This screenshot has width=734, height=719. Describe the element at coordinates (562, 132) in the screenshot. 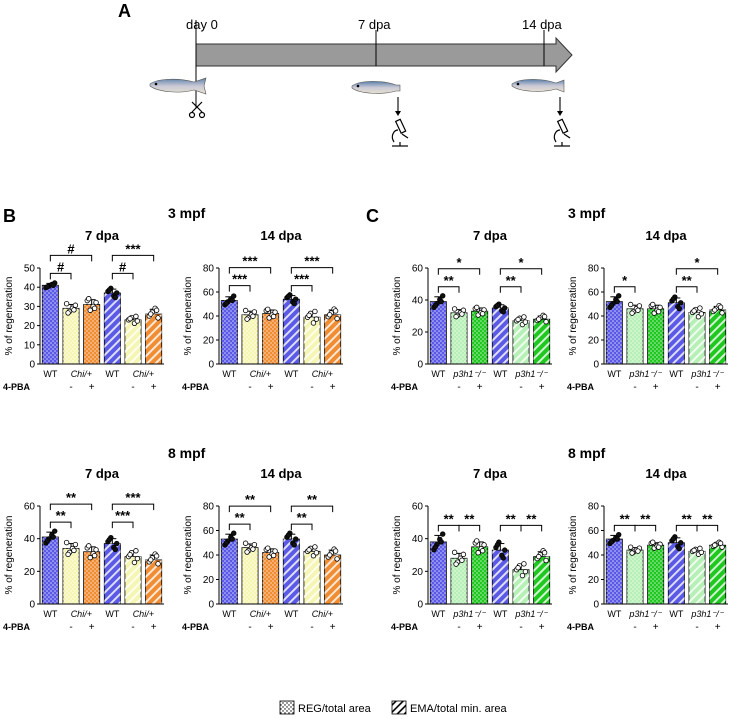

I see `microscope-icon` at that location.